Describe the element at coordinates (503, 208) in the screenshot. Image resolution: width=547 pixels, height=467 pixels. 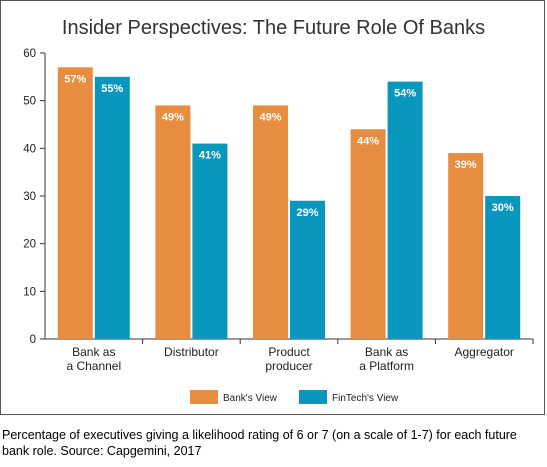
I see `data-label: 30%` at that location.